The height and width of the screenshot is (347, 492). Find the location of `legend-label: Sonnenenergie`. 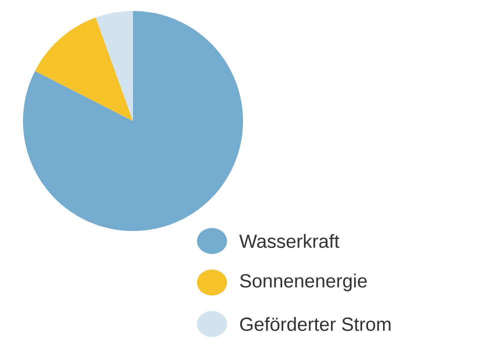

legend-label: Sonnenenergie is located at coordinates (303, 283).